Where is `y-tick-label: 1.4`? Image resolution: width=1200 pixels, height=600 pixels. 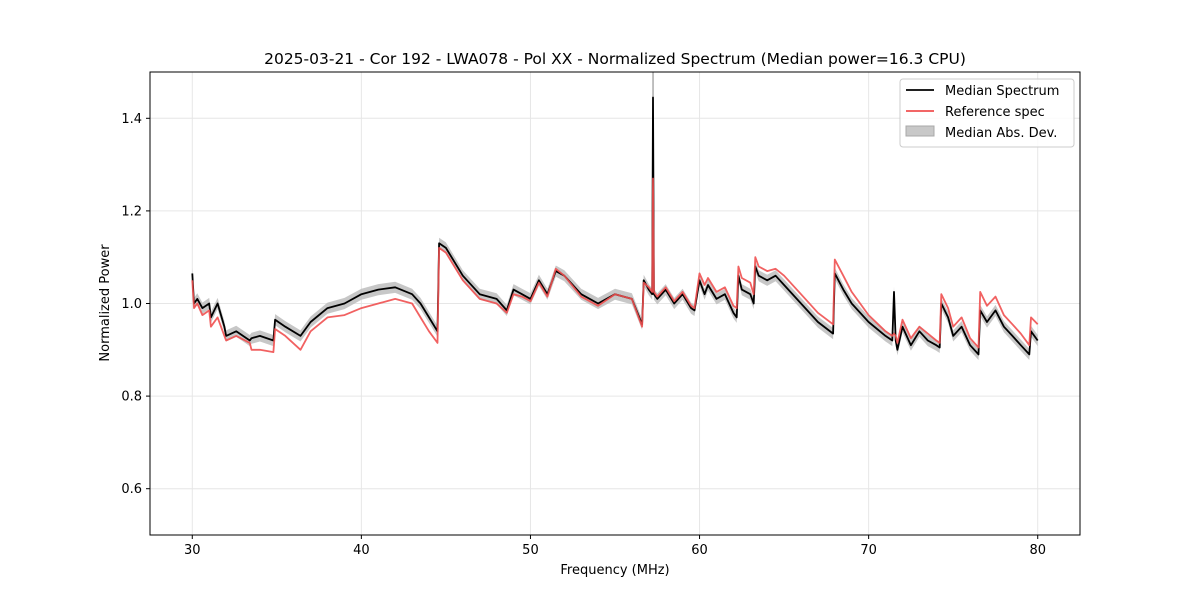 y-tick-label: 1.4 is located at coordinates (131, 119).